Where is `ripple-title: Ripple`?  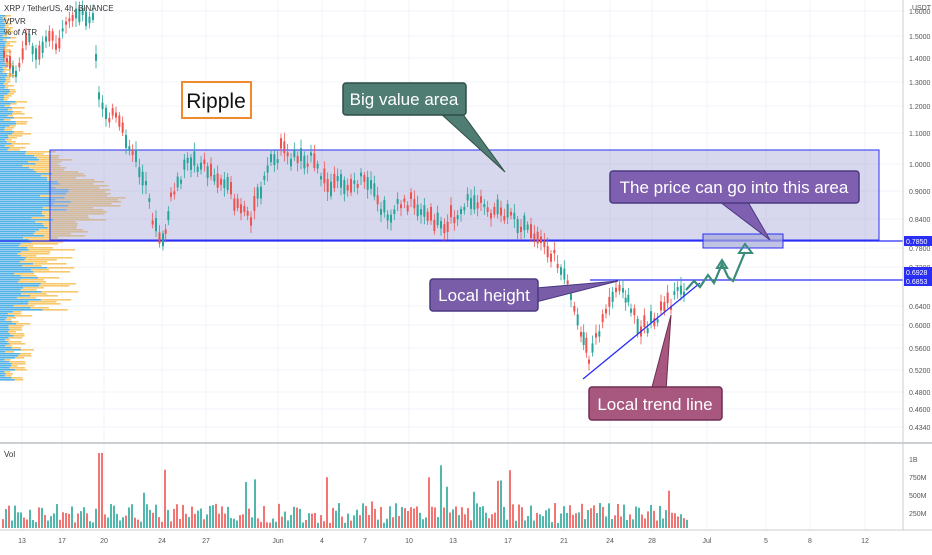 ripple-title: Ripple is located at coordinates (216, 101).